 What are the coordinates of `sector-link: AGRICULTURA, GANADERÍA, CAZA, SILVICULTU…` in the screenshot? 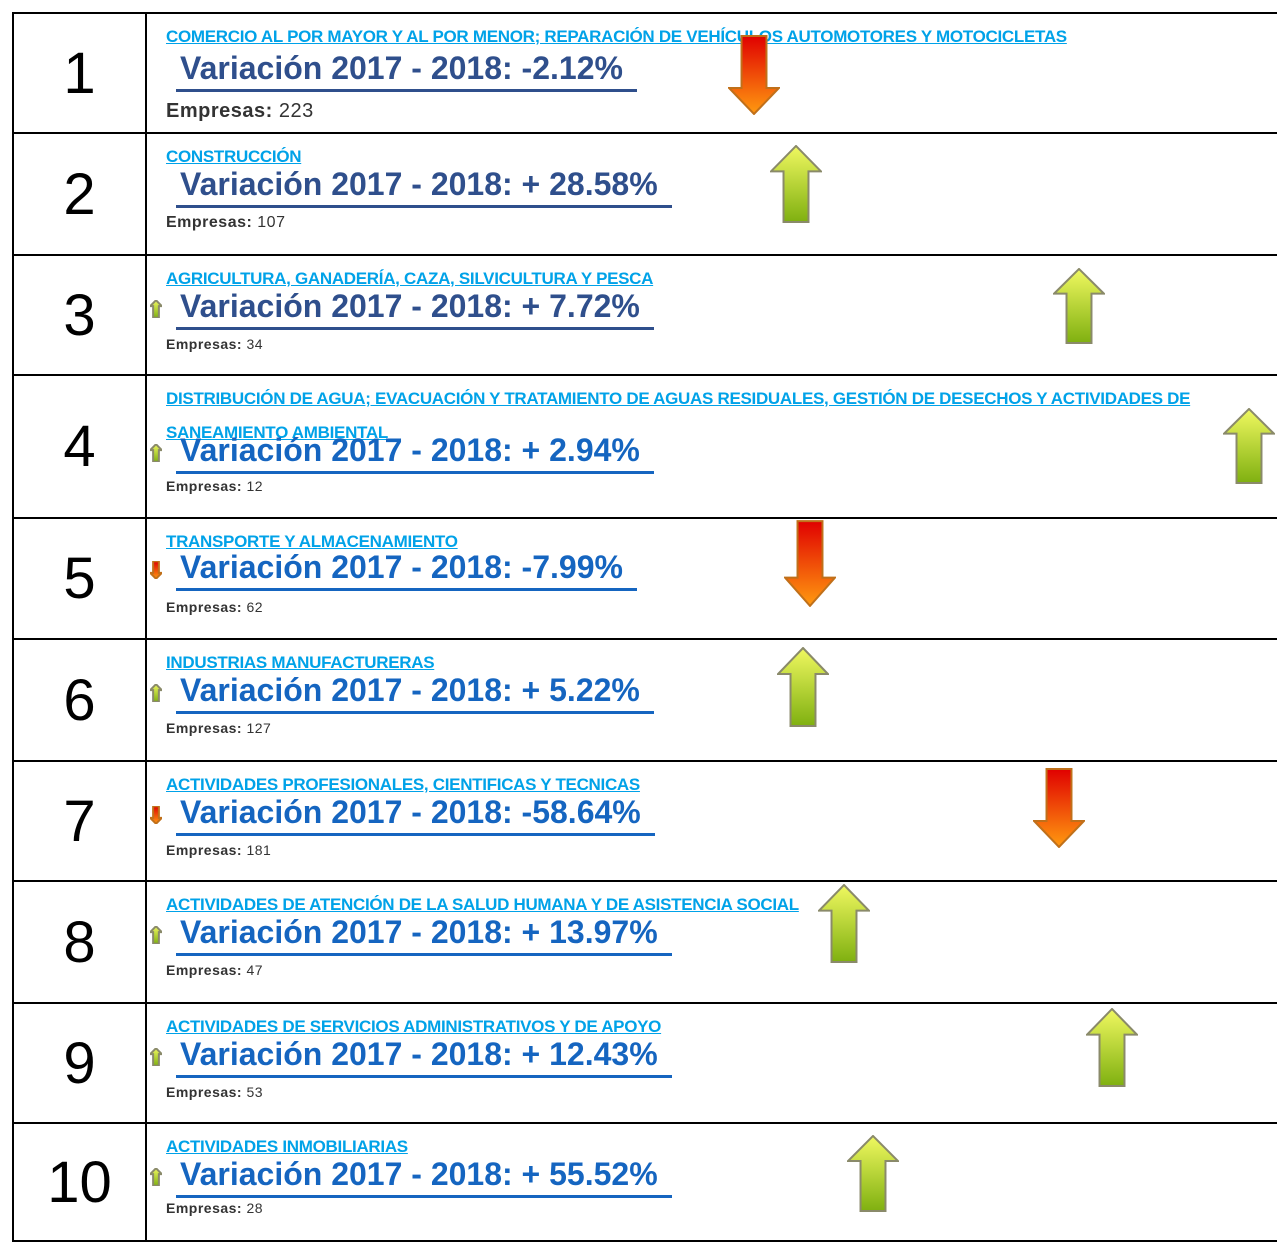 It's located at (410, 278).